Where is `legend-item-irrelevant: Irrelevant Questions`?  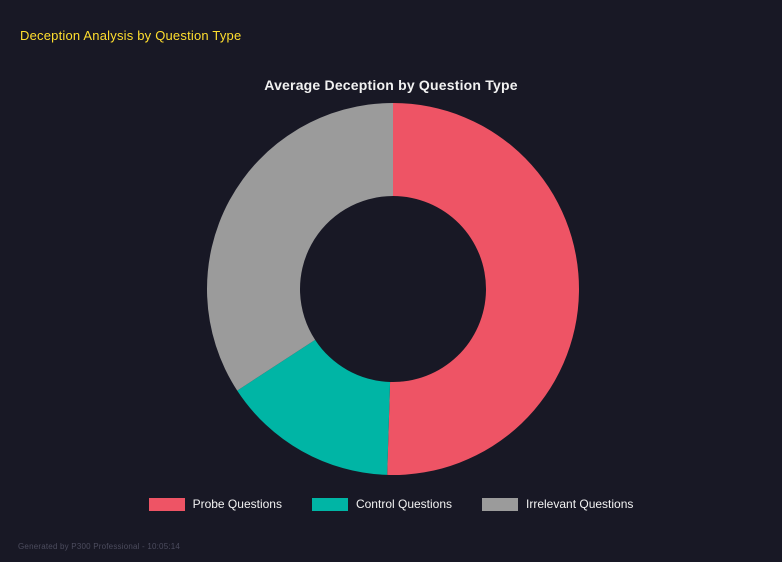 legend-item-irrelevant: Irrelevant Questions is located at coordinates (557, 504).